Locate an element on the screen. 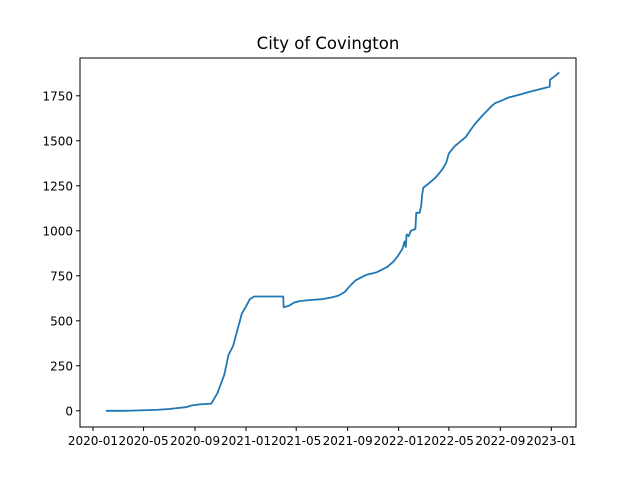  x-tick-label: 2022-09 is located at coordinates (500, 441).